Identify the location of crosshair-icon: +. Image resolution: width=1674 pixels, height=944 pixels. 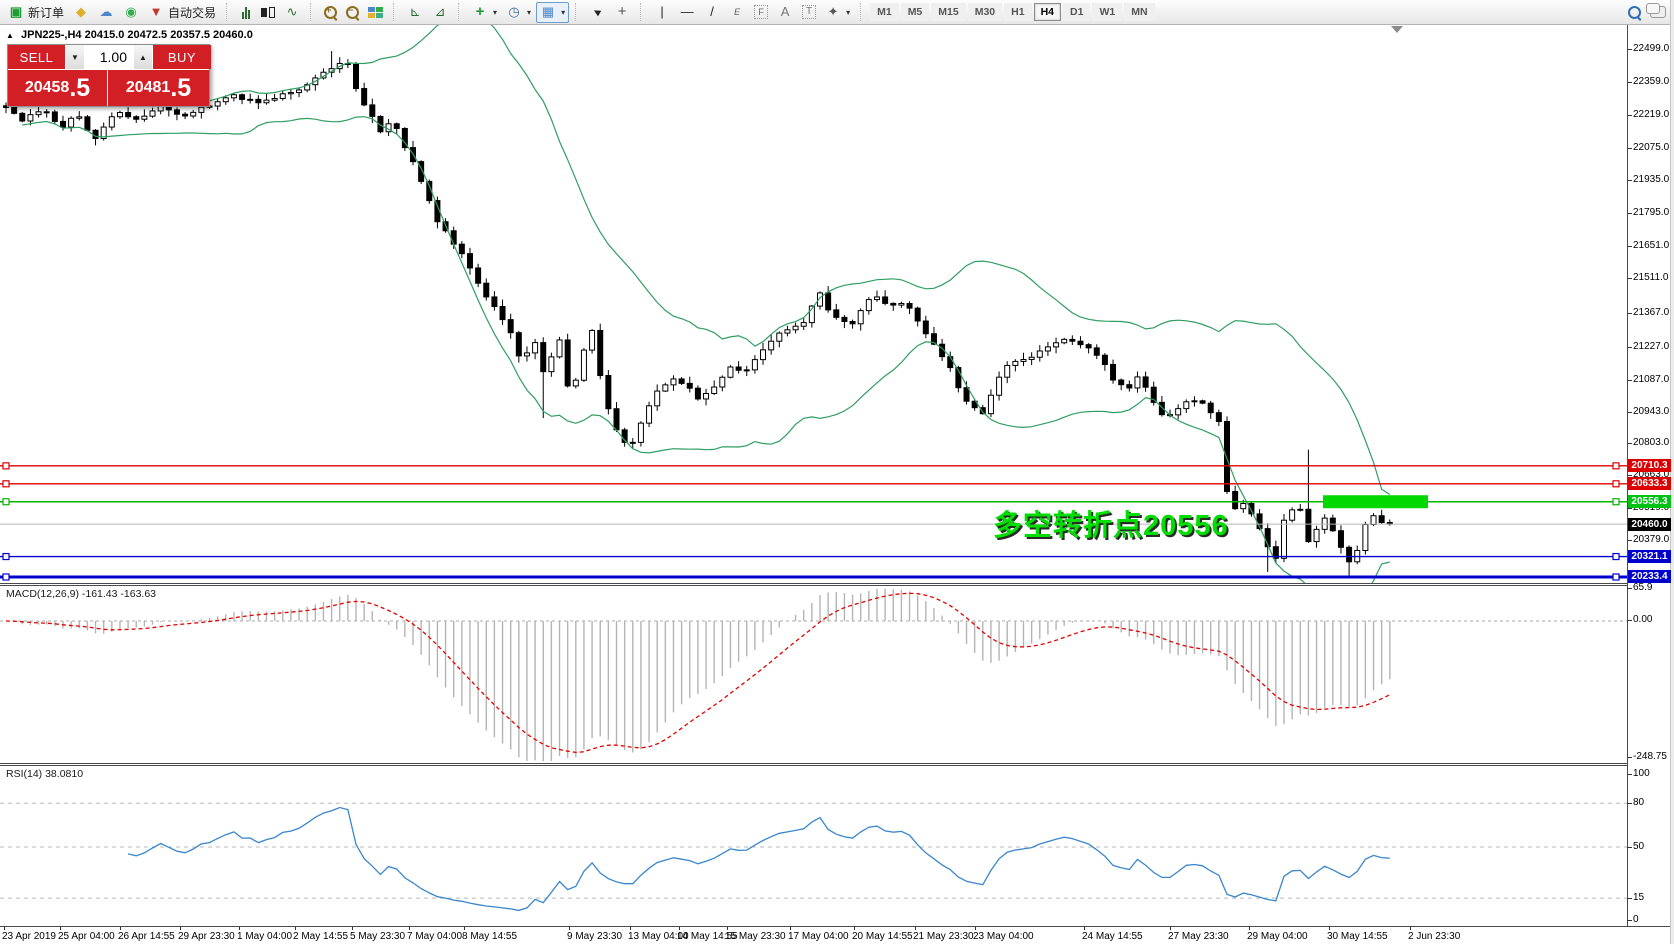
(622, 11).